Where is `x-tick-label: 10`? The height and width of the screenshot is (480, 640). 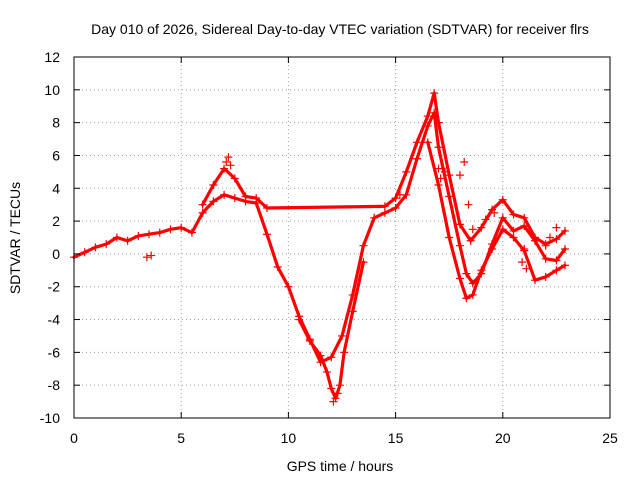
x-tick-label: 10 is located at coordinates (289, 438).